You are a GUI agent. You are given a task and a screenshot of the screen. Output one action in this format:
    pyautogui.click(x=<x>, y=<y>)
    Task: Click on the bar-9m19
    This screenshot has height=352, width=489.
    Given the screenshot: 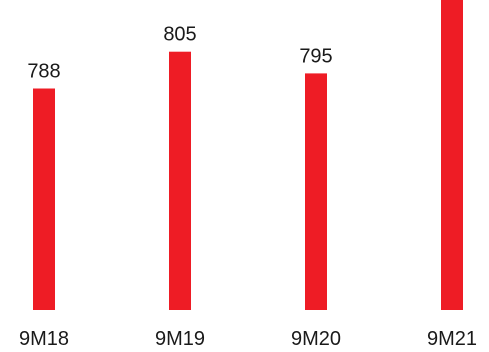 What is the action you would take?
    pyautogui.click(x=180, y=180)
    